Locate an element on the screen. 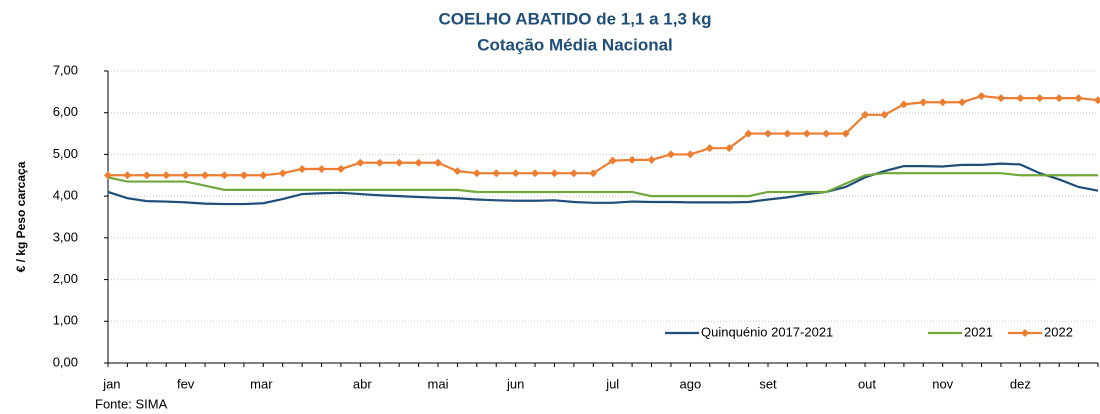  y-axis-label: € / kg Peso carcaça is located at coordinates (21, 216).